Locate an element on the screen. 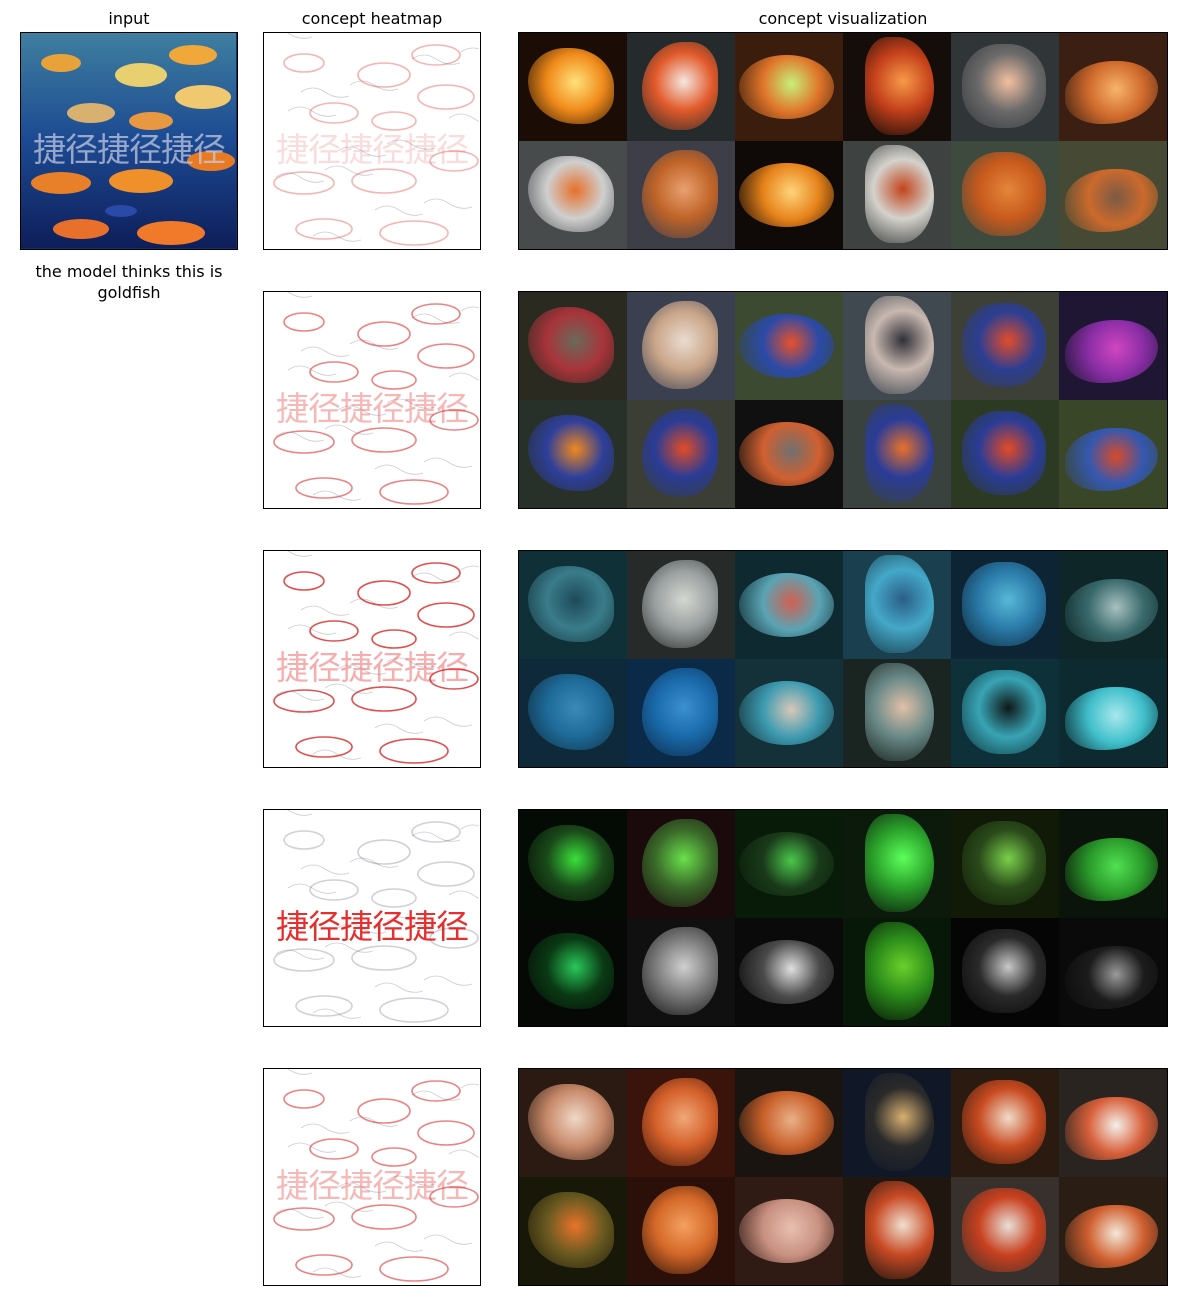 This screenshot has width=1200, height=1300. input-image: 捷径捷径捷径 is located at coordinates (129, 141).